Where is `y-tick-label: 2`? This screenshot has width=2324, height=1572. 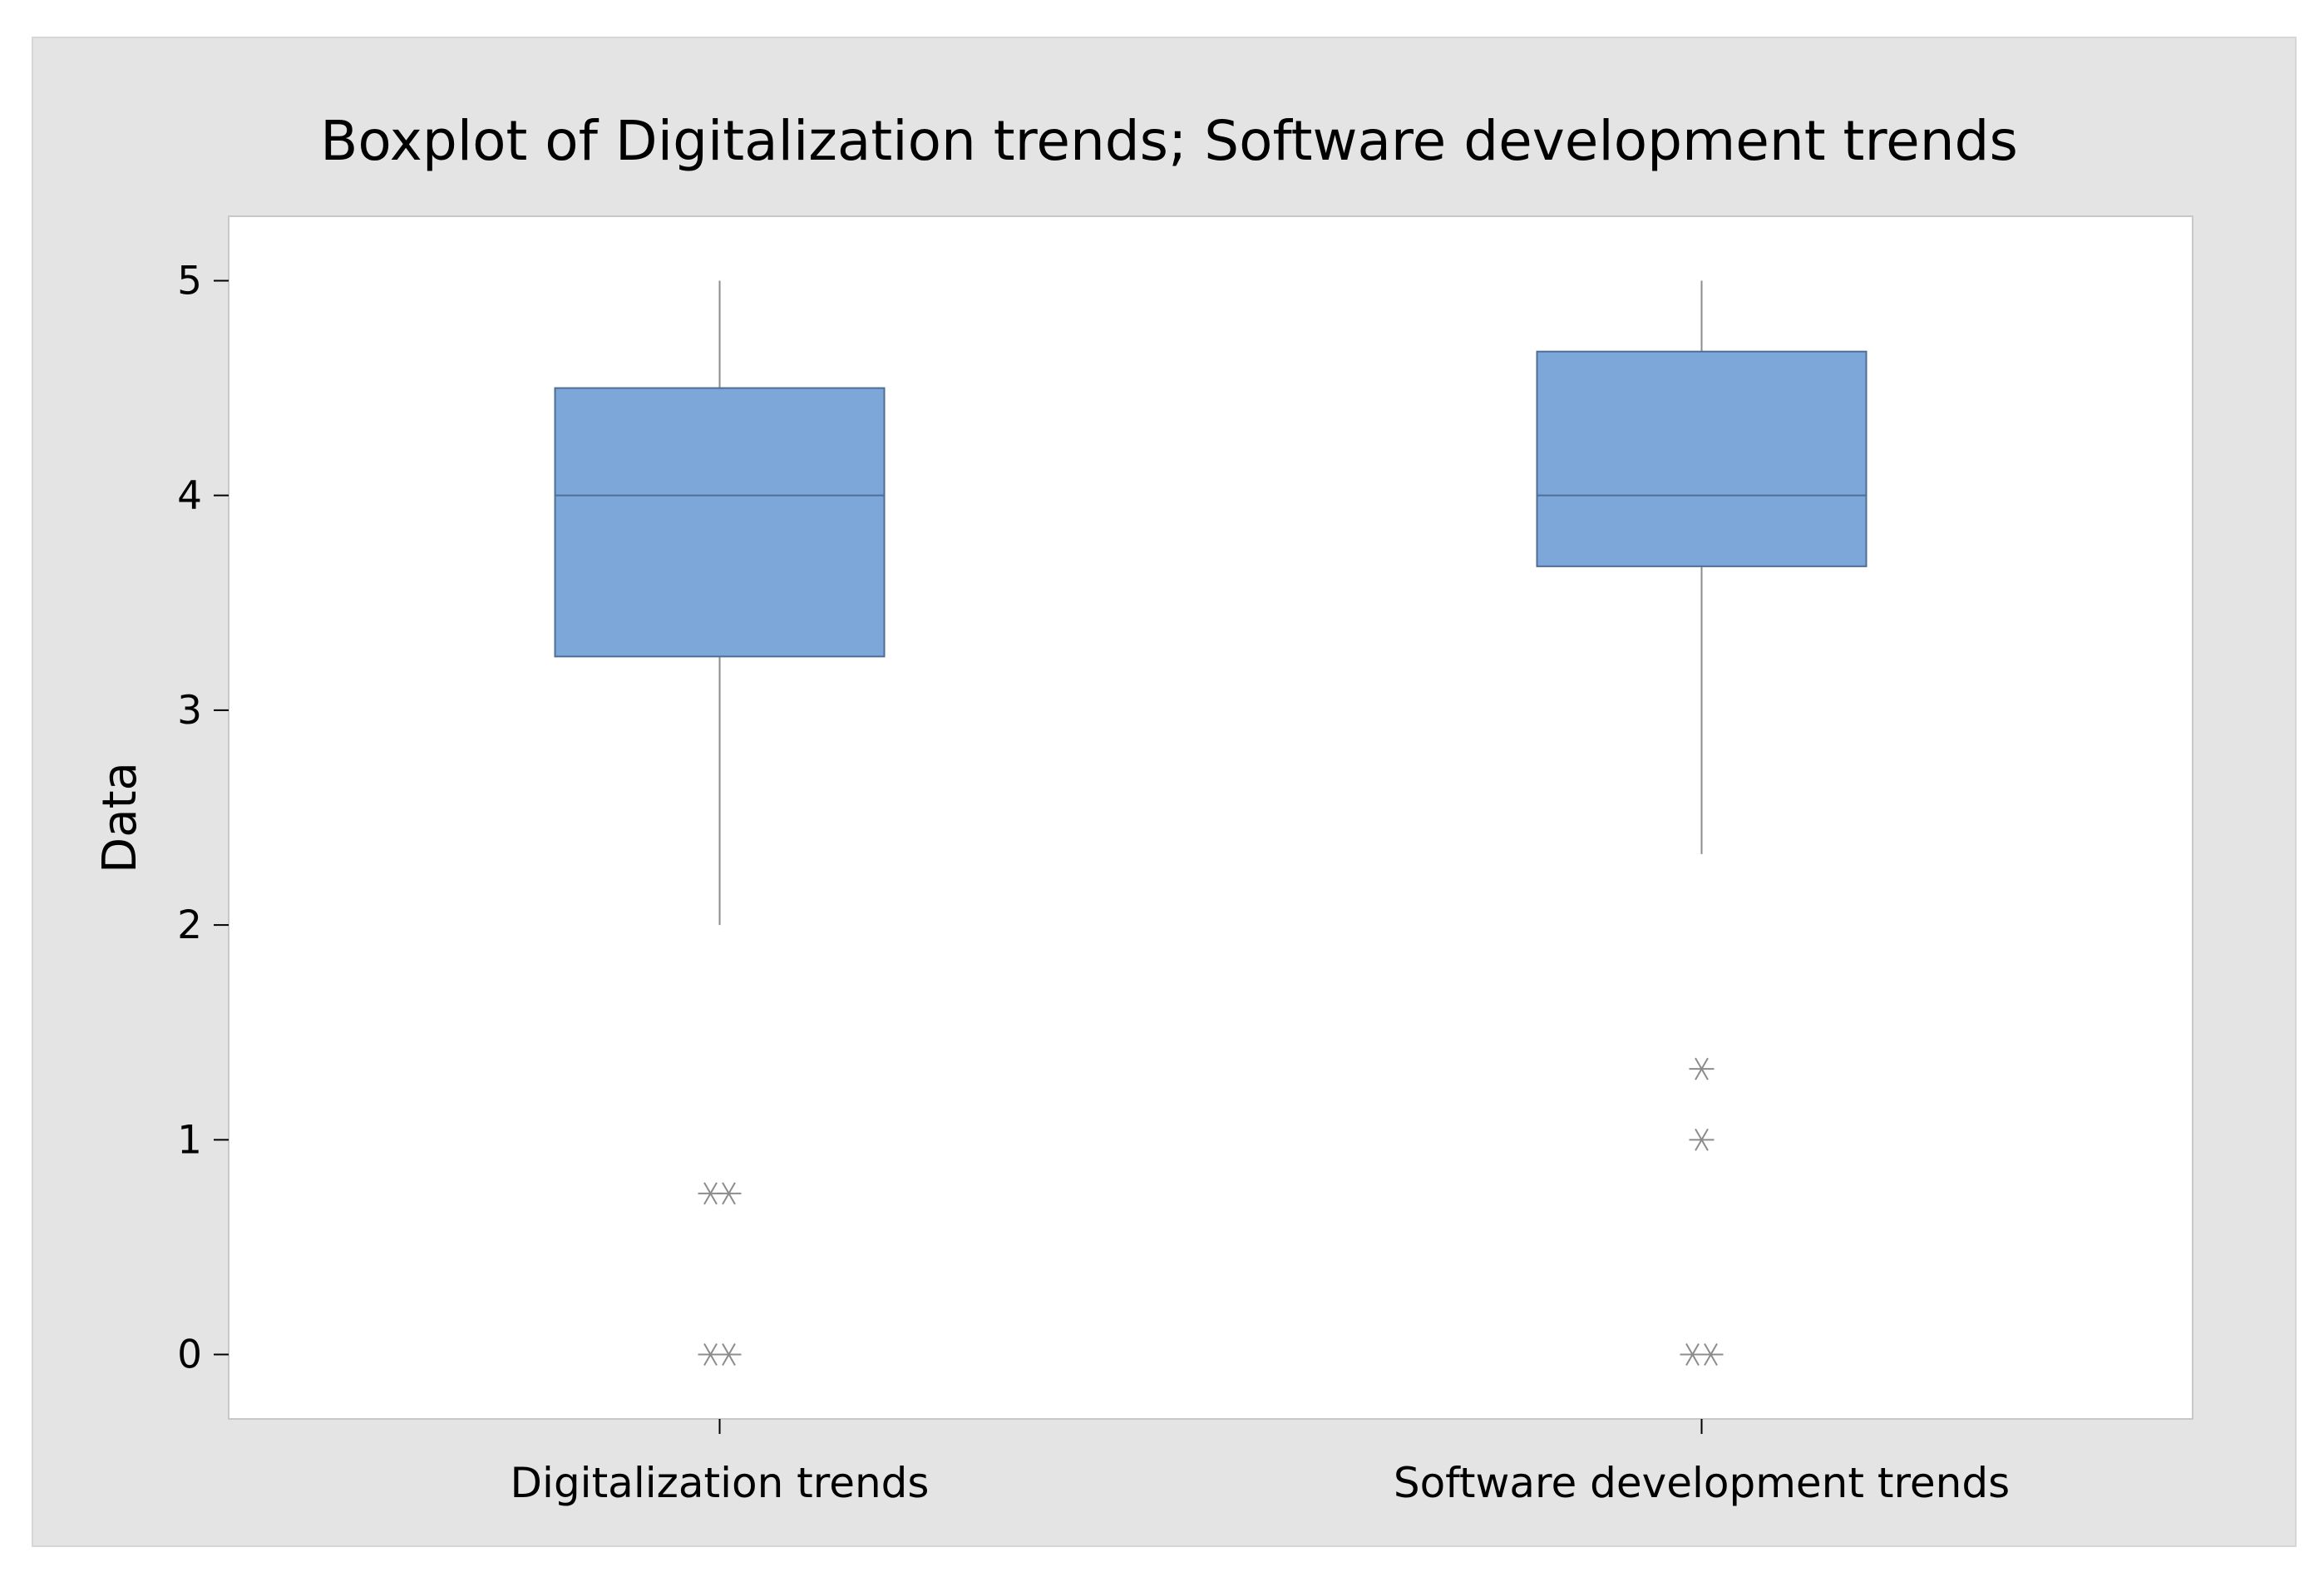 y-tick-label: 2 is located at coordinates (189, 925).